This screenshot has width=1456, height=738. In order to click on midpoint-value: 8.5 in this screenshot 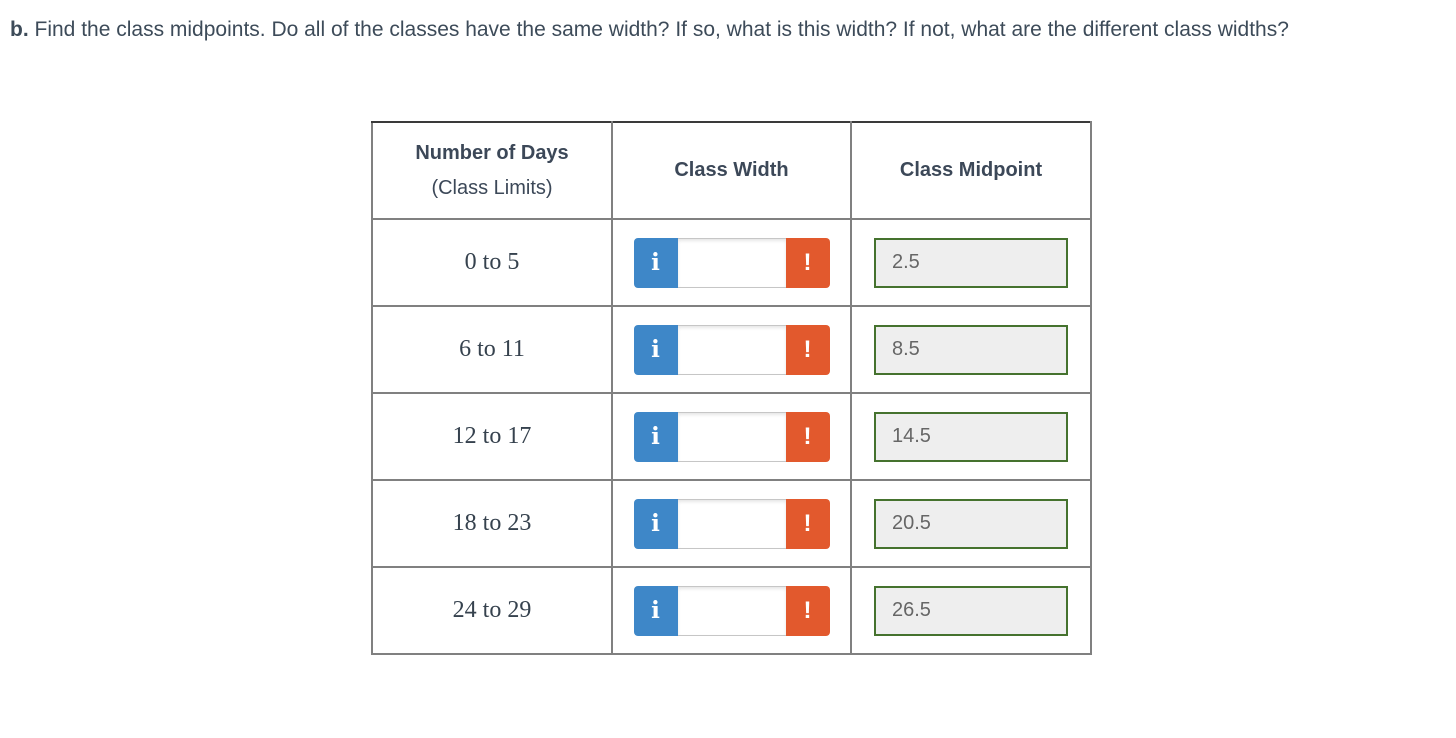, I will do `click(906, 349)`.